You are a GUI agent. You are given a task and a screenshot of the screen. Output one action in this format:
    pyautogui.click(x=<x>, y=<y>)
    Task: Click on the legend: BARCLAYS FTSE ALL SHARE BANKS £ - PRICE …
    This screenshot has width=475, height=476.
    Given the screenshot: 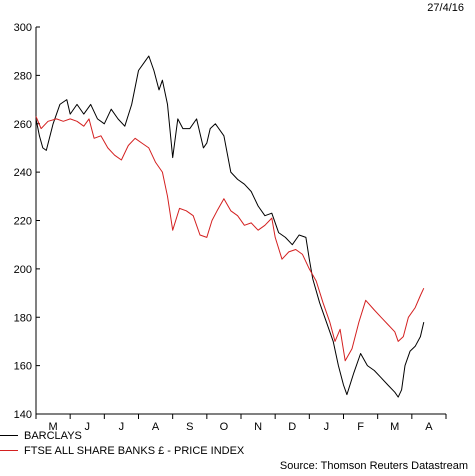 What is the action you would take?
    pyautogui.click(x=122, y=443)
    